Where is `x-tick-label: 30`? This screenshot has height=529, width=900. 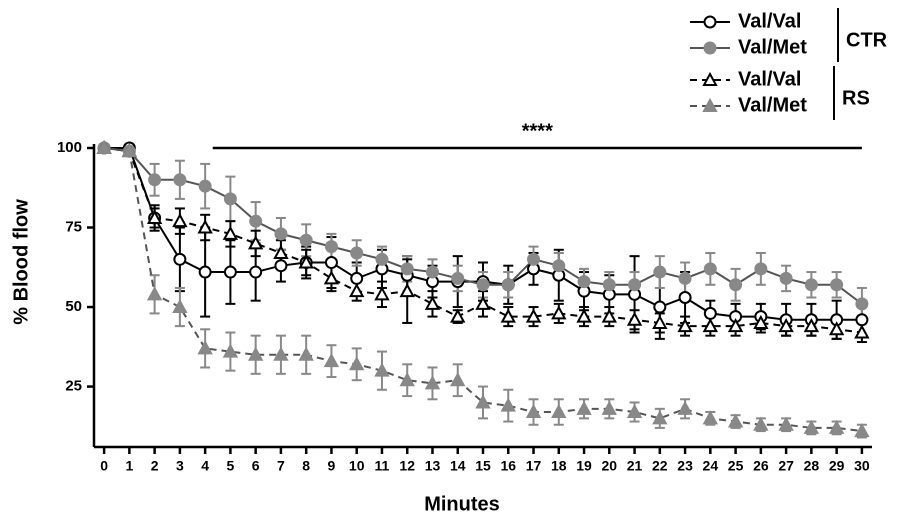
x-tick-label: 30 is located at coordinates (862, 466).